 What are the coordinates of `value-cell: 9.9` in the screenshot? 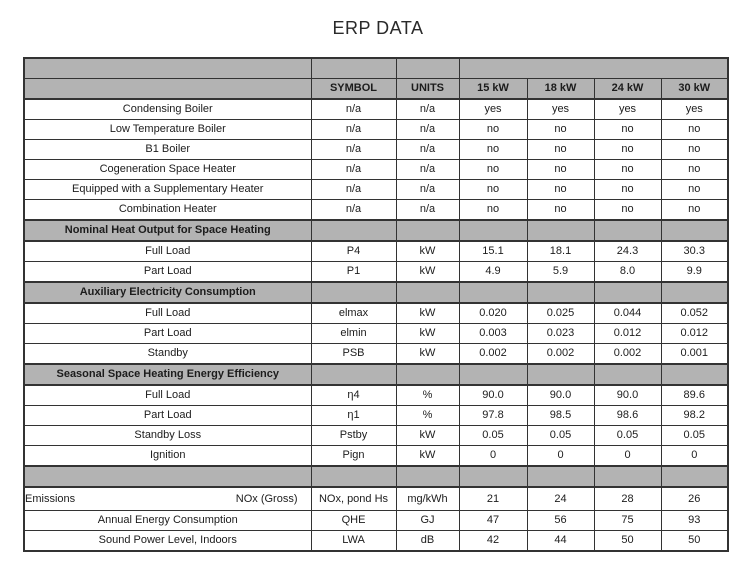 It's located at (694, 272).